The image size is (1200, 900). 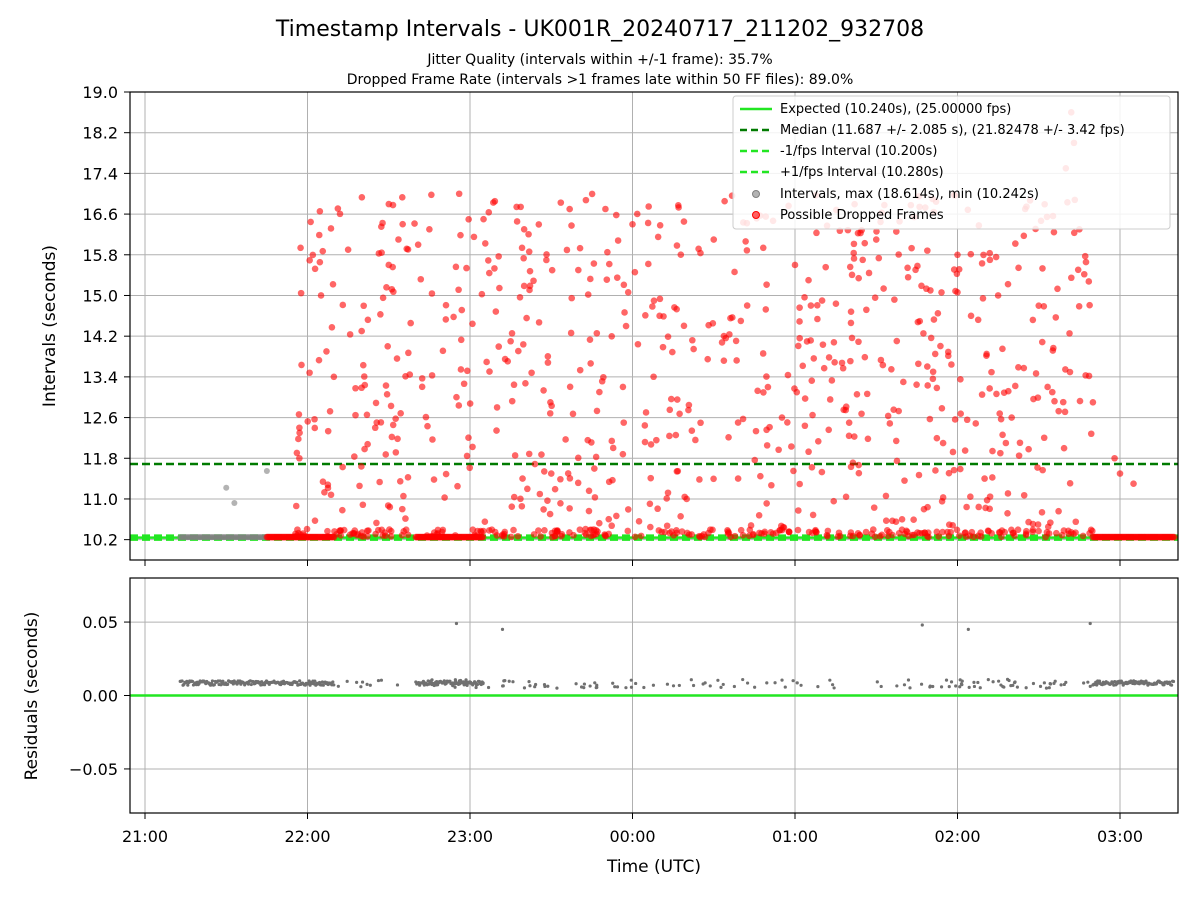 I want to click on x-tick-label: 02:00, so click(x=957, y=836).